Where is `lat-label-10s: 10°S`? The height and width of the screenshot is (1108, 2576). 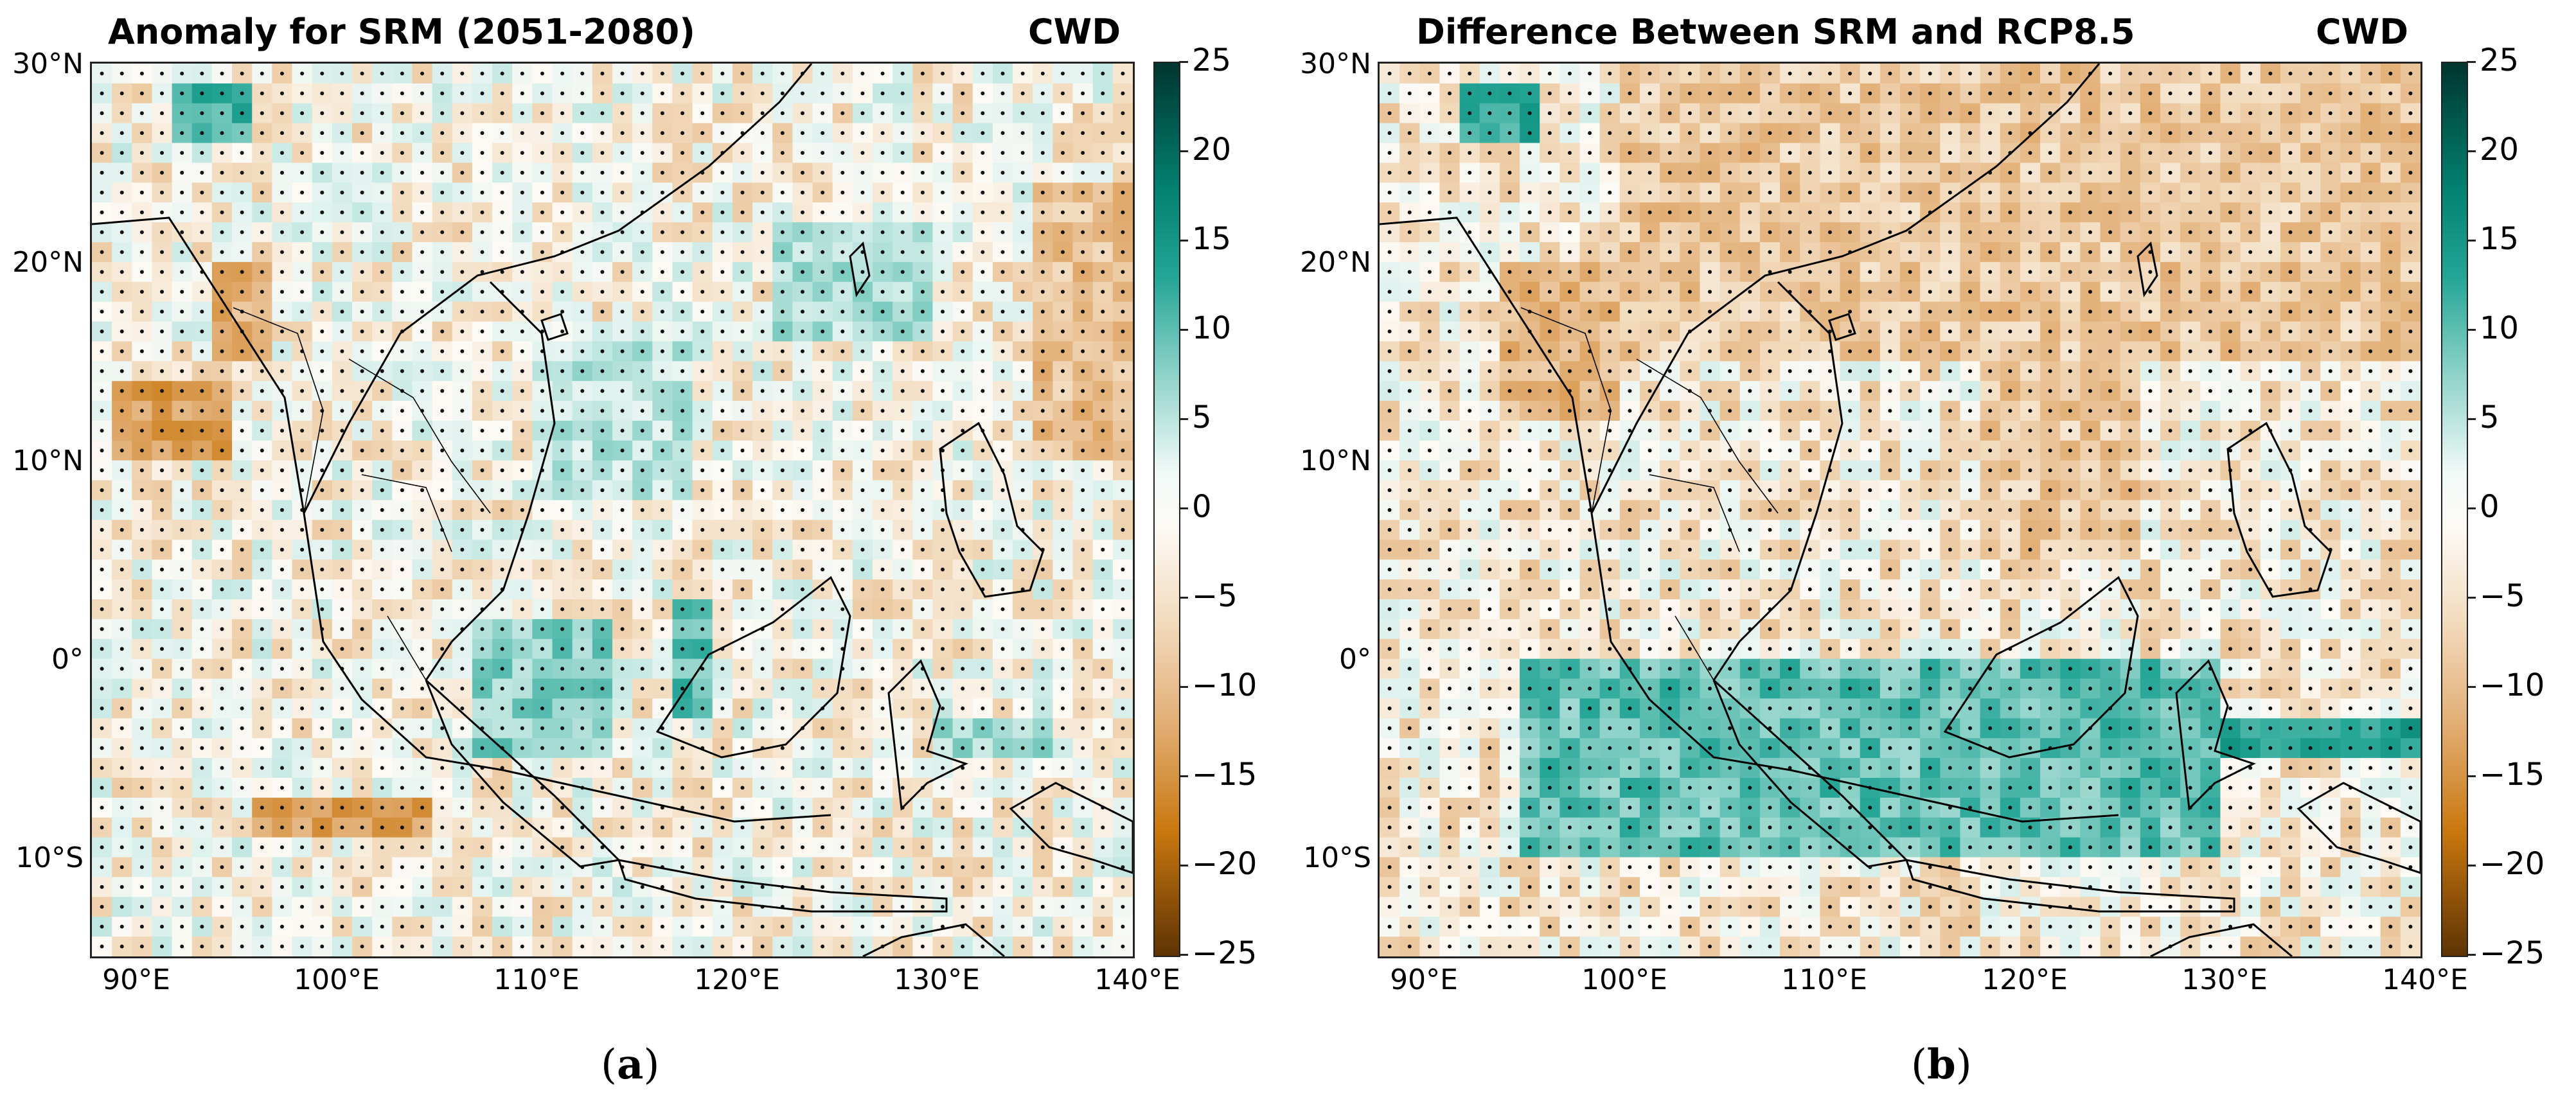
lat-label-10s: 10°S is located at coordinates (50, 857).